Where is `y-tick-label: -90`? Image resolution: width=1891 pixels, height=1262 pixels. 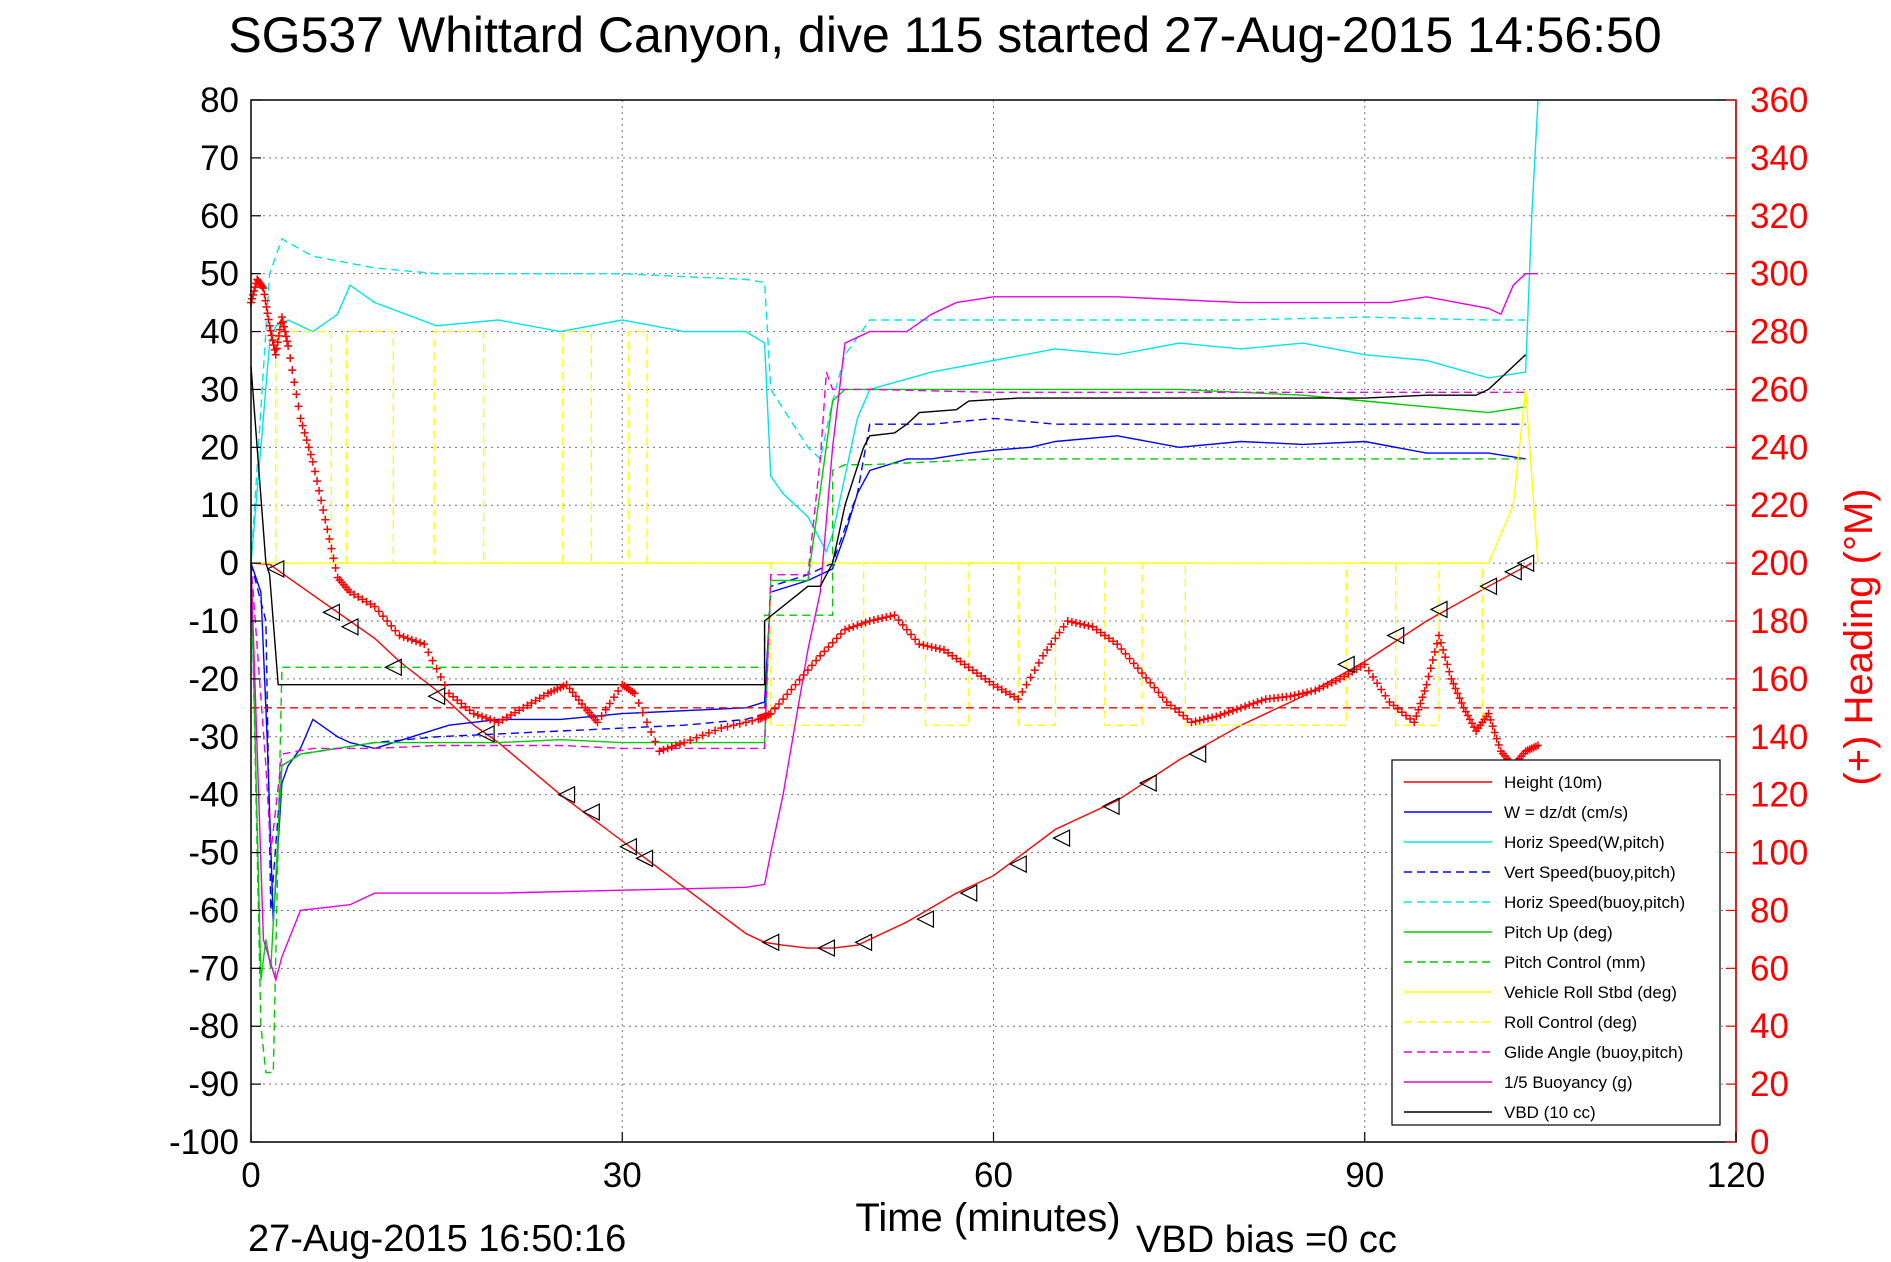
y-tick-label: -90 is located at coordinates (213, 1084).